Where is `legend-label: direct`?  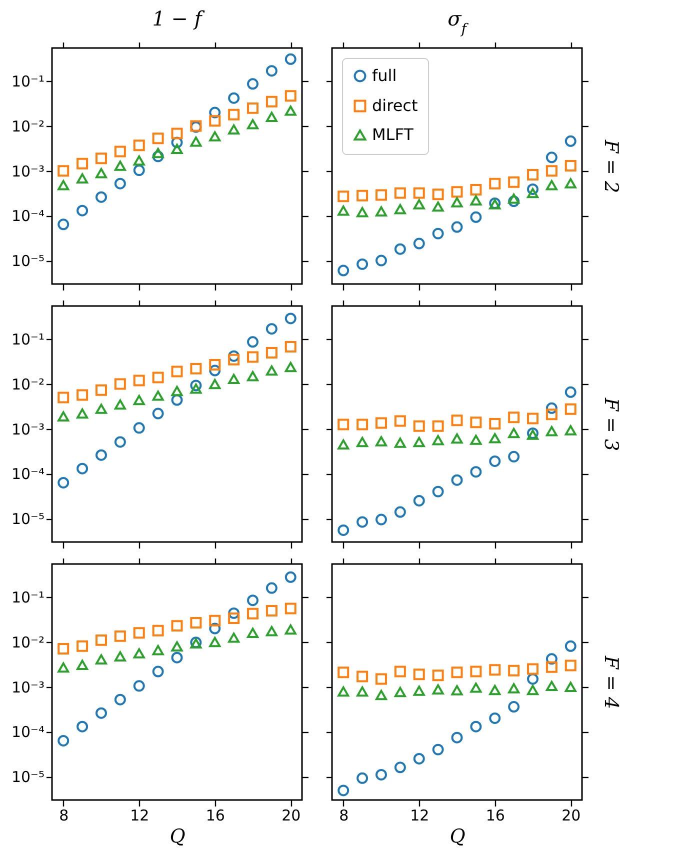
legend-label: direct is located at coordinates (395, 105).